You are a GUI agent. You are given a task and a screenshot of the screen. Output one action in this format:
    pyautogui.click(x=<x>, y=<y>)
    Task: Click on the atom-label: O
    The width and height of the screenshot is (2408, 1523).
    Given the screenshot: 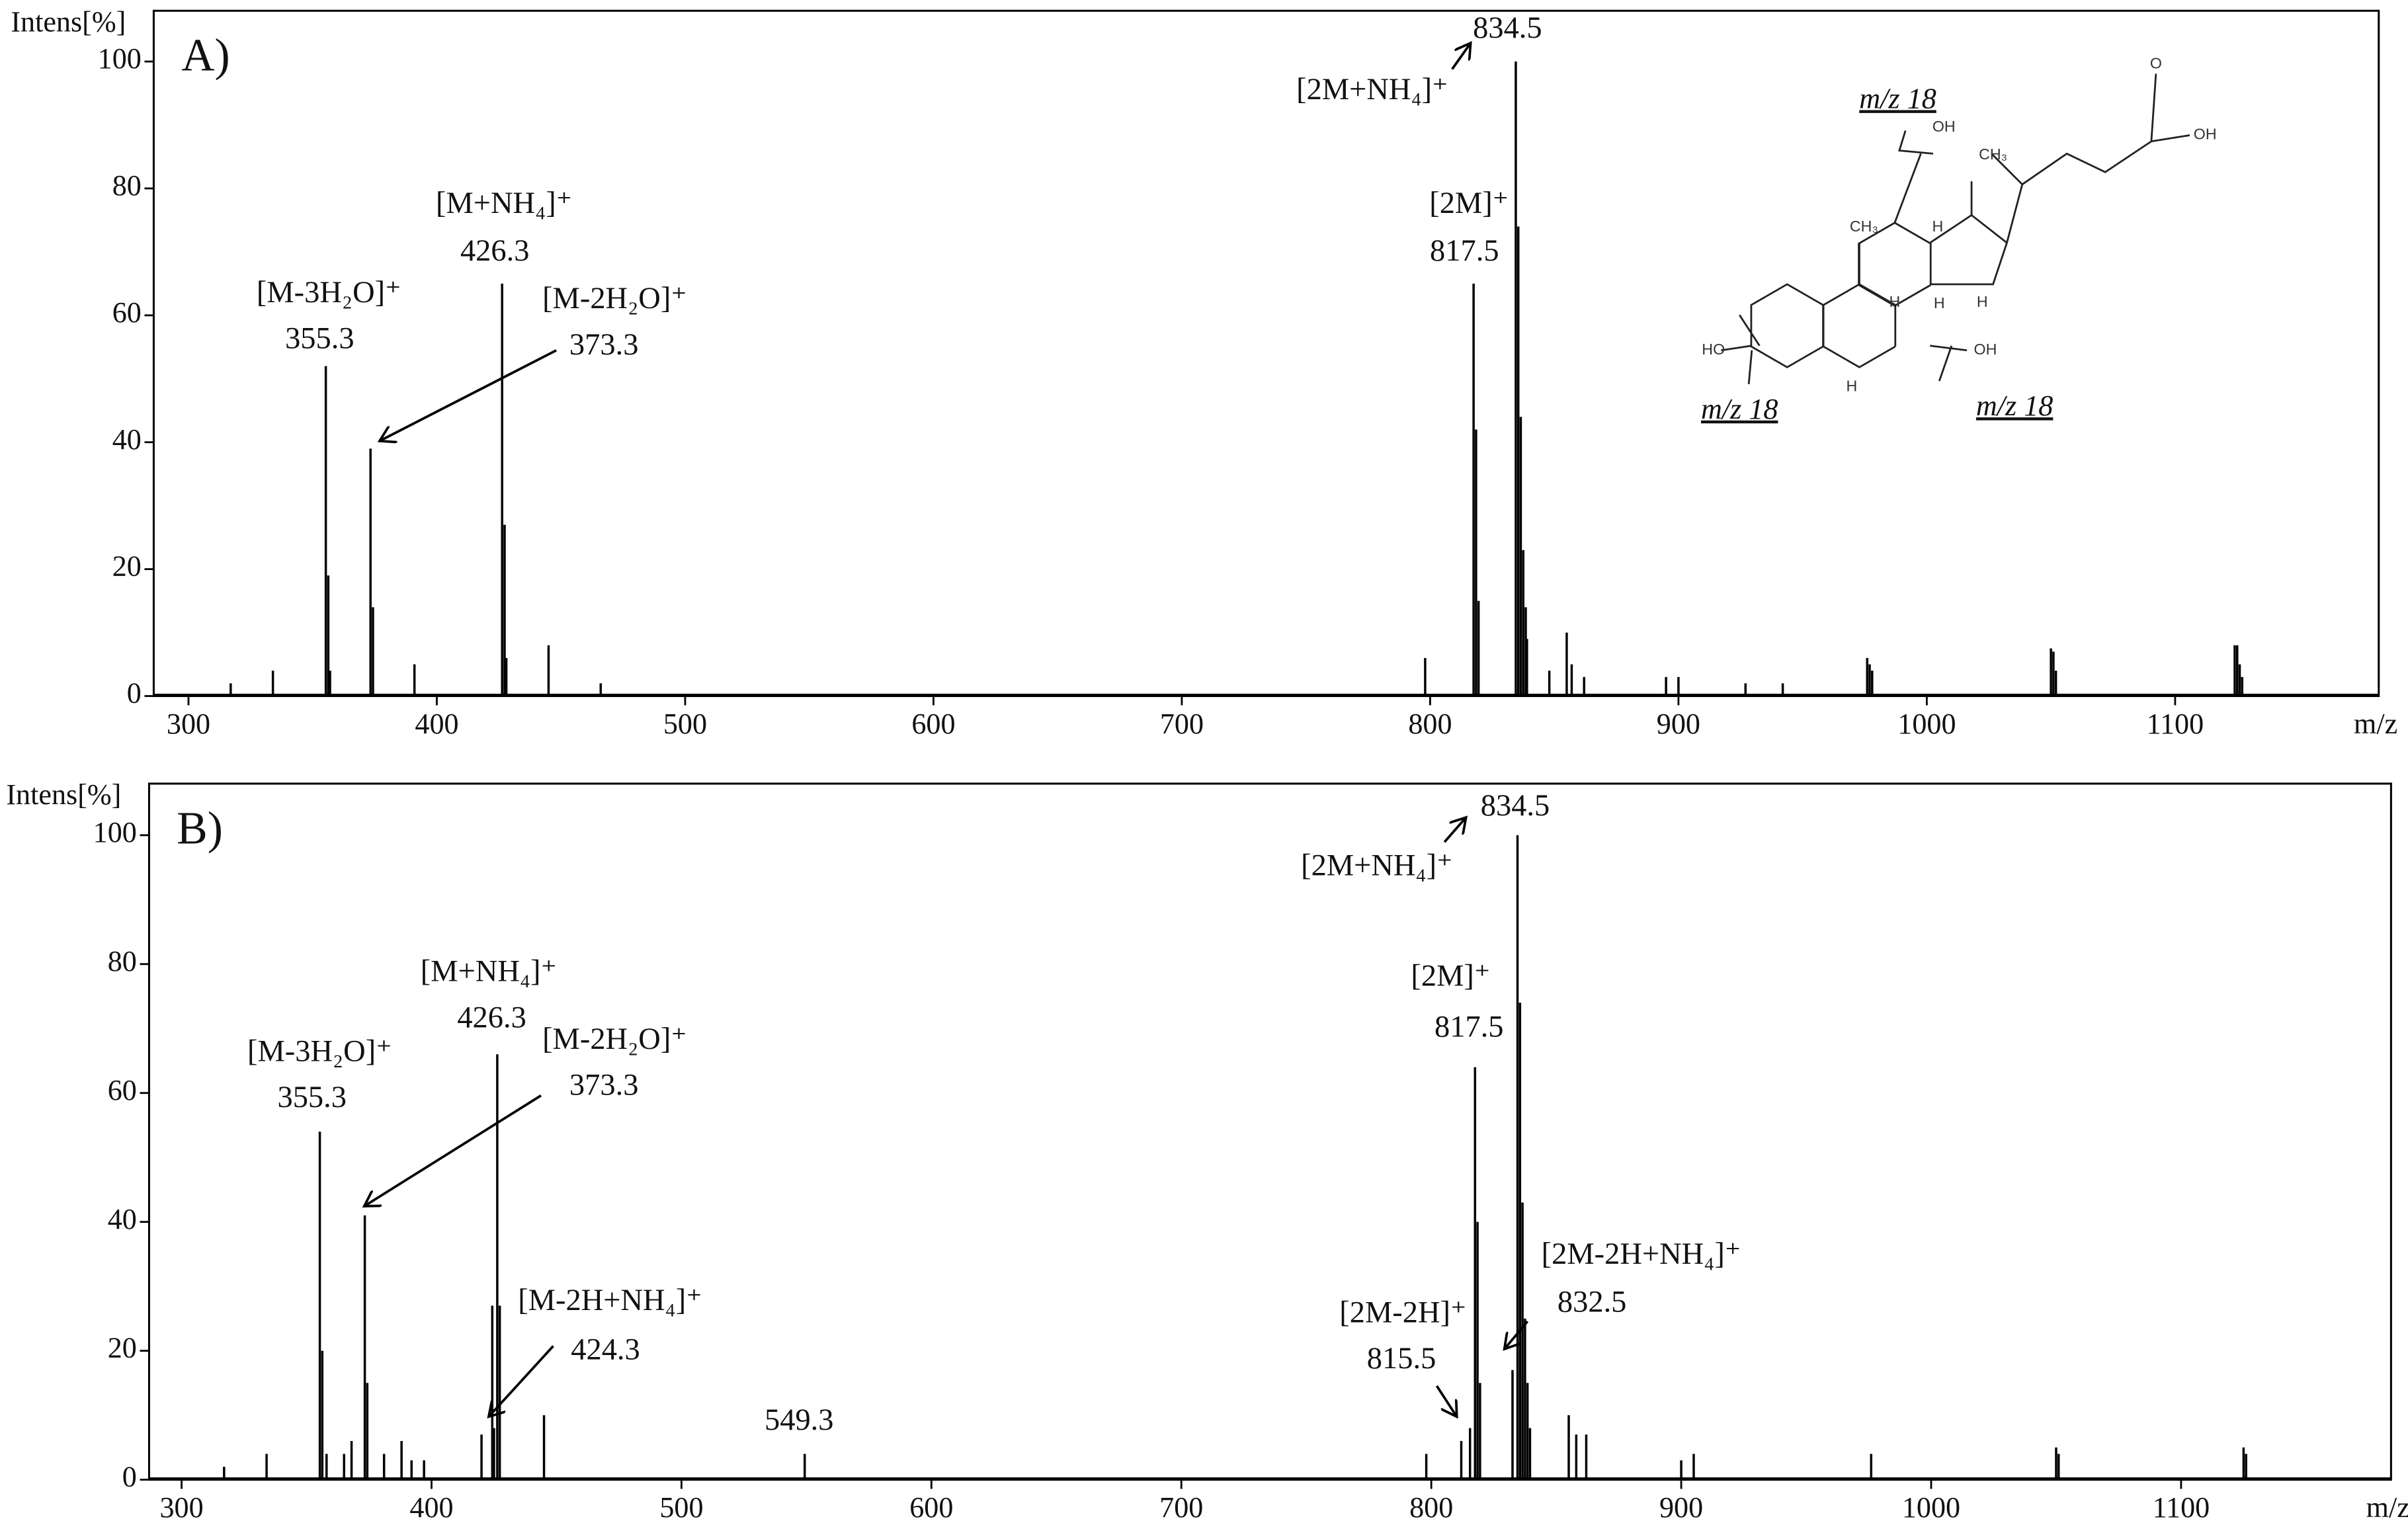 What is the action you would take?
    pyautogui.click(x=2156, y=63)
    